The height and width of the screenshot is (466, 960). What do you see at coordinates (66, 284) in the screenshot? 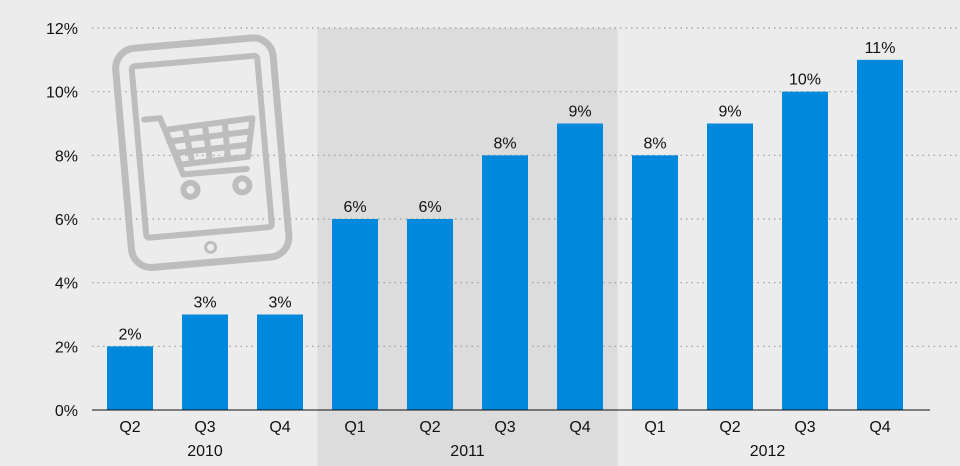
I see `y-tick-label: 4%` at bounding box center [66, 284].